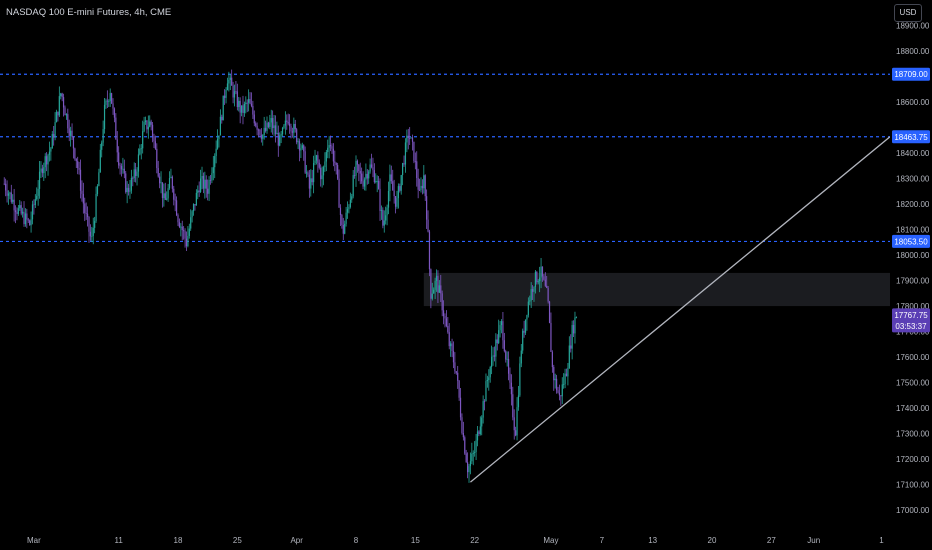 The image size is (932, 550). What do you see at coordinates (911, 241) in the screenshot?
I see `level-price-tag-text: 18053.50` at bounding box center [911, 241].